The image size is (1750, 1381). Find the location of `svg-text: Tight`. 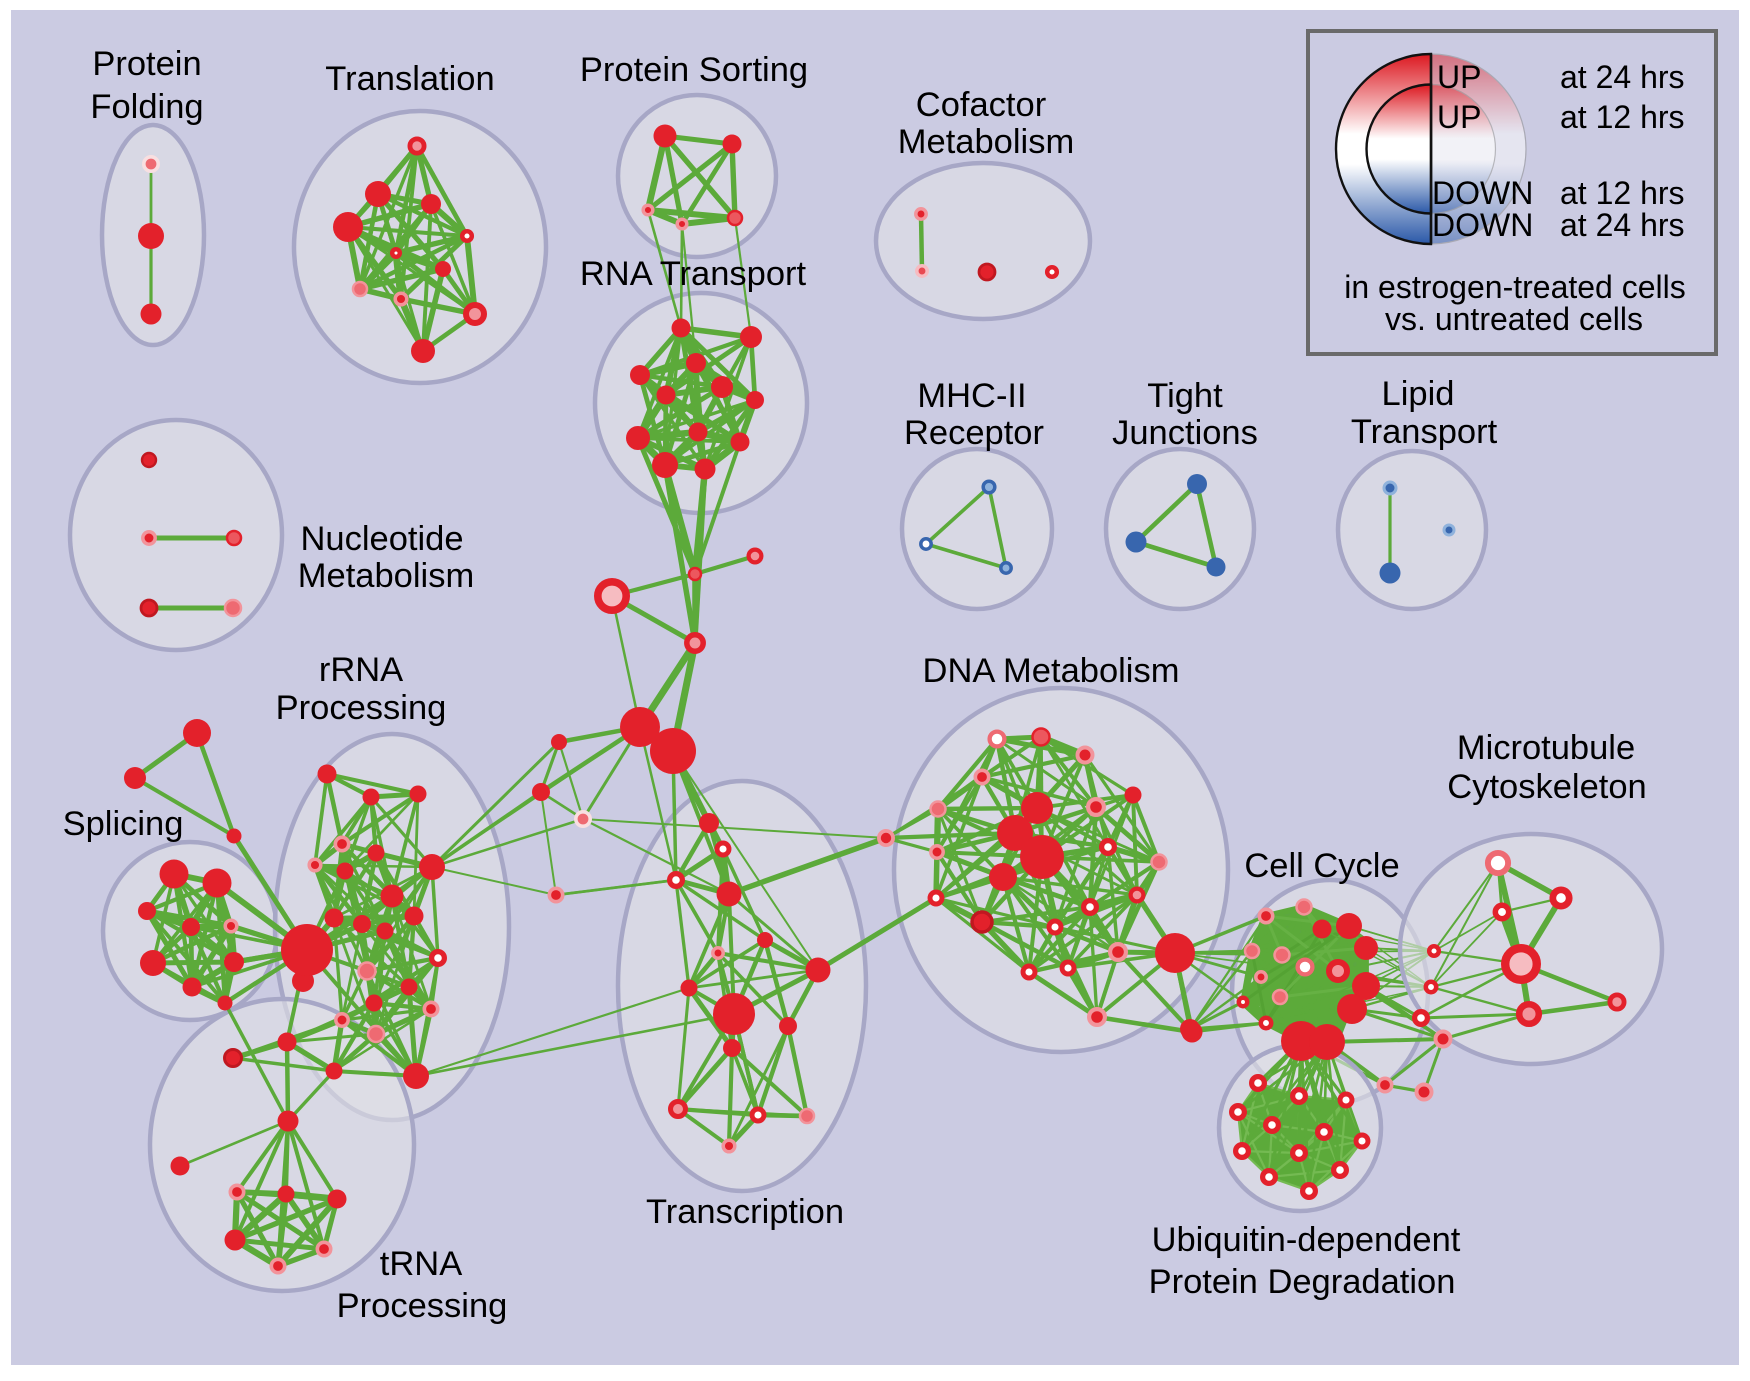

svg-text: Tight is located at coordinates (1185, 396).